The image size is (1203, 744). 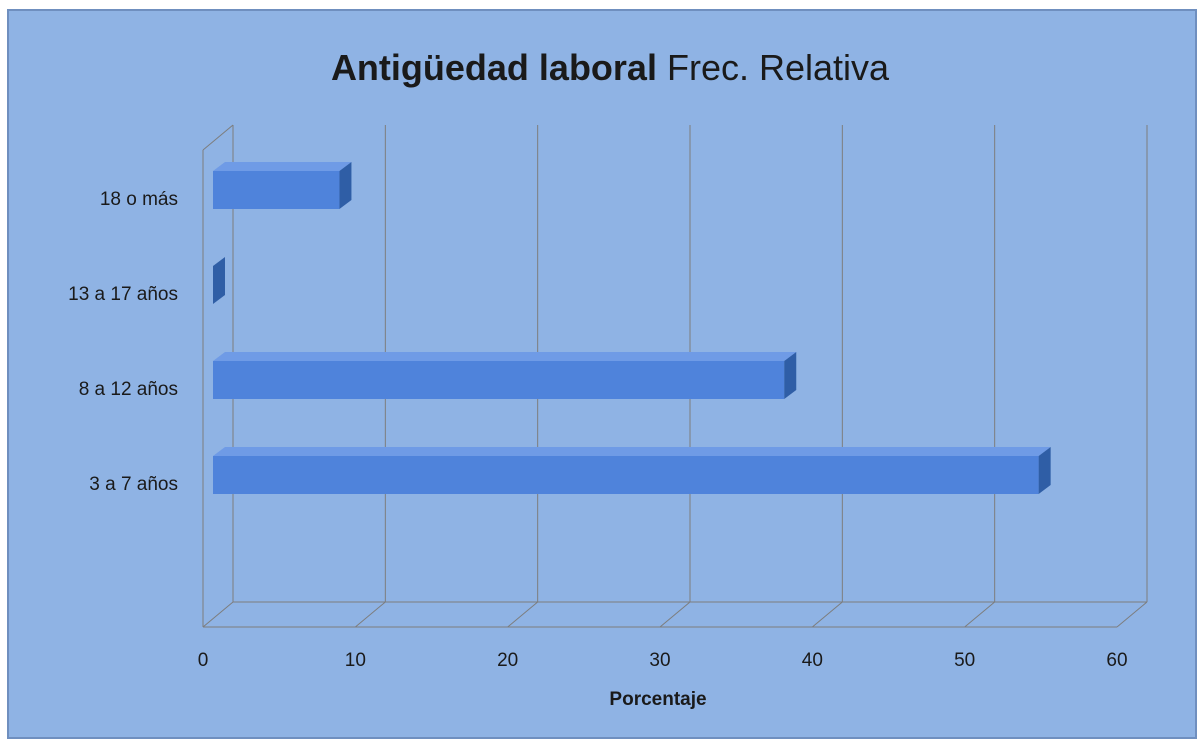 I want to click on title-sub: Frec. Relativa, so click(x=778, y=67).